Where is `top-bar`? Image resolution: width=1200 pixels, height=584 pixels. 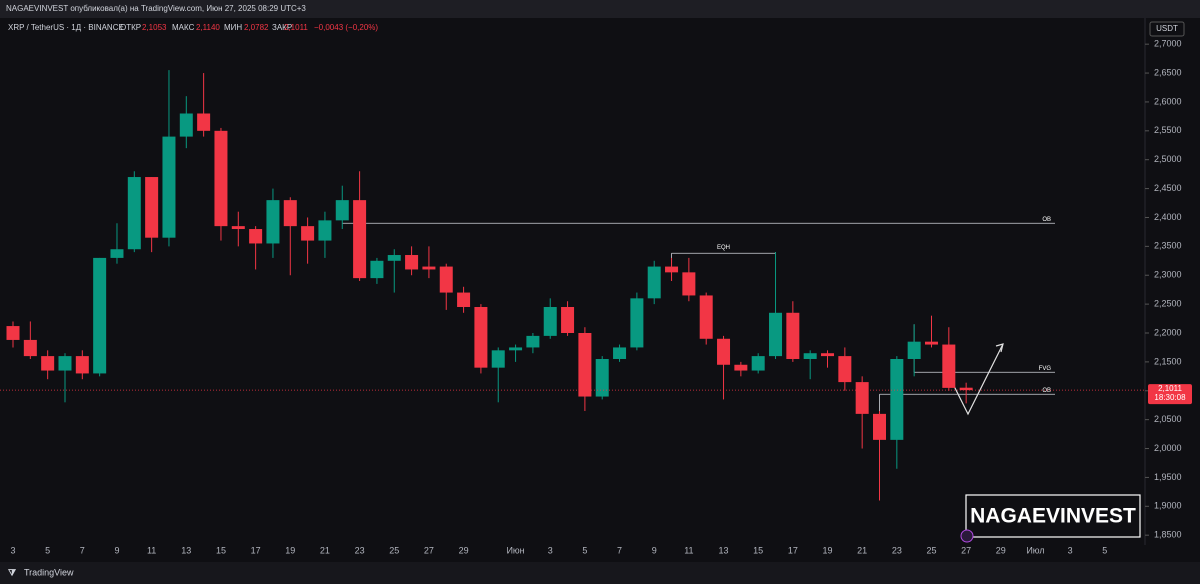
top-bar is located at coordinates (600, 9).